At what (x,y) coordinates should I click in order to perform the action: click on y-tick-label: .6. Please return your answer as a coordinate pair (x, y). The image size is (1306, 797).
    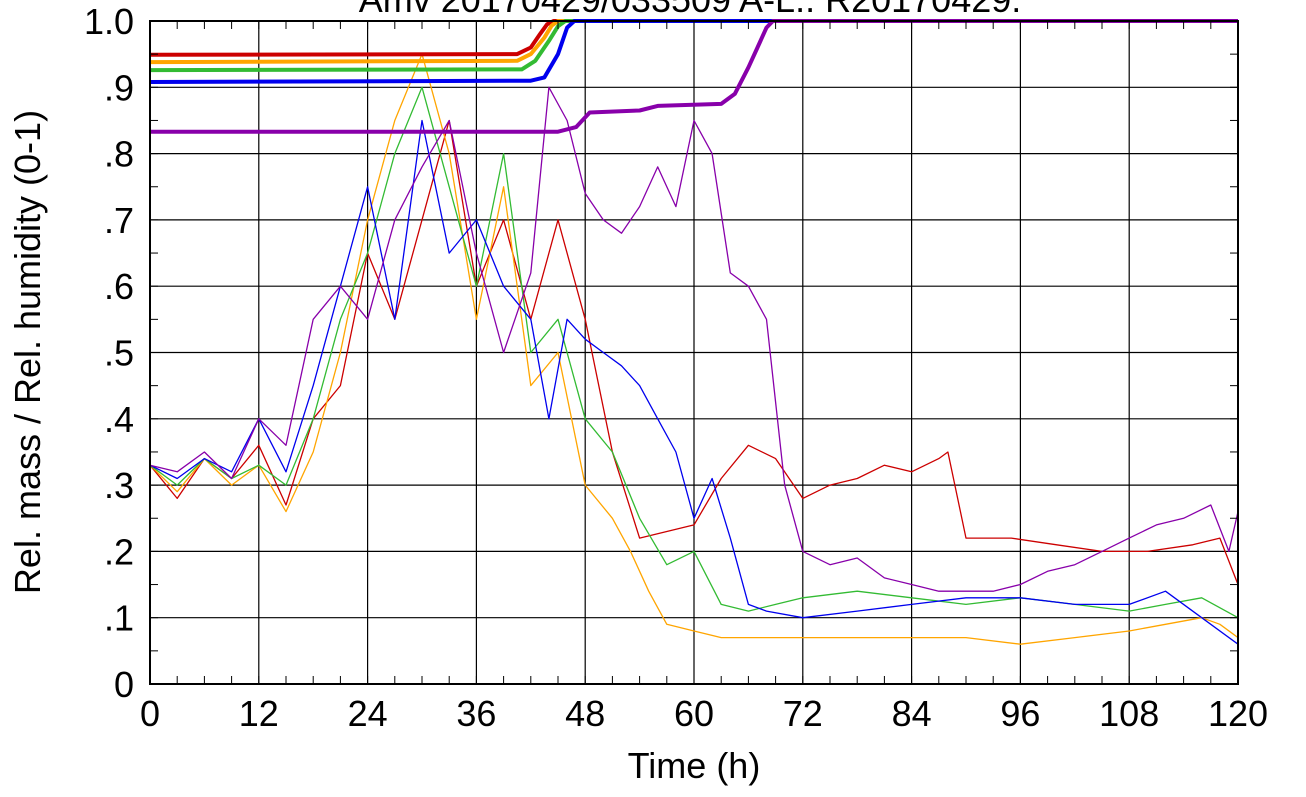
    Looking at the image, I should click on (119, 286).